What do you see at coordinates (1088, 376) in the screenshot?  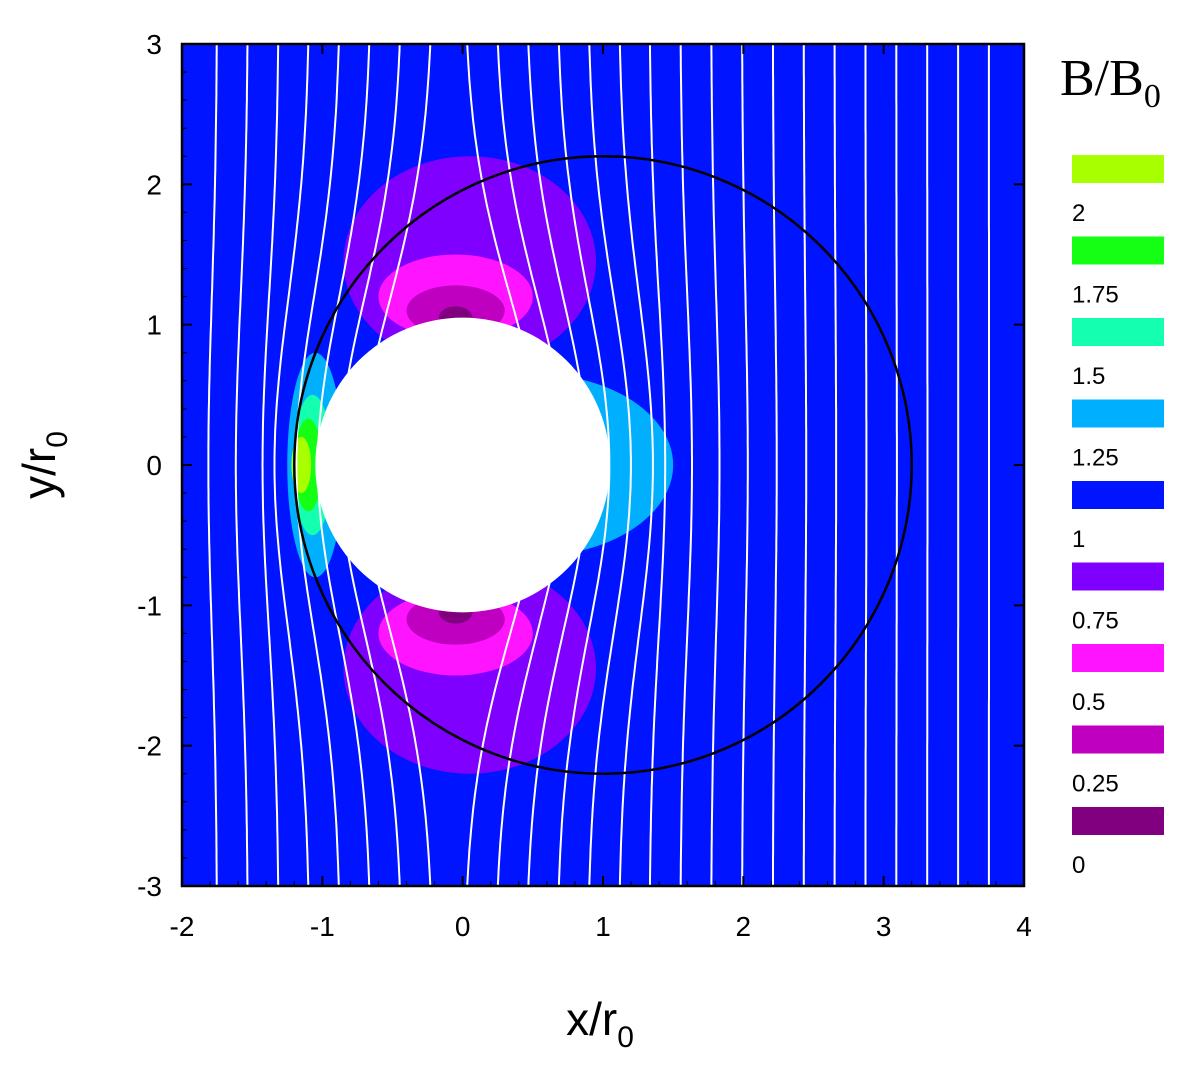 I see `legend-label-2: 1.5` at bounding box center [1088, 376].